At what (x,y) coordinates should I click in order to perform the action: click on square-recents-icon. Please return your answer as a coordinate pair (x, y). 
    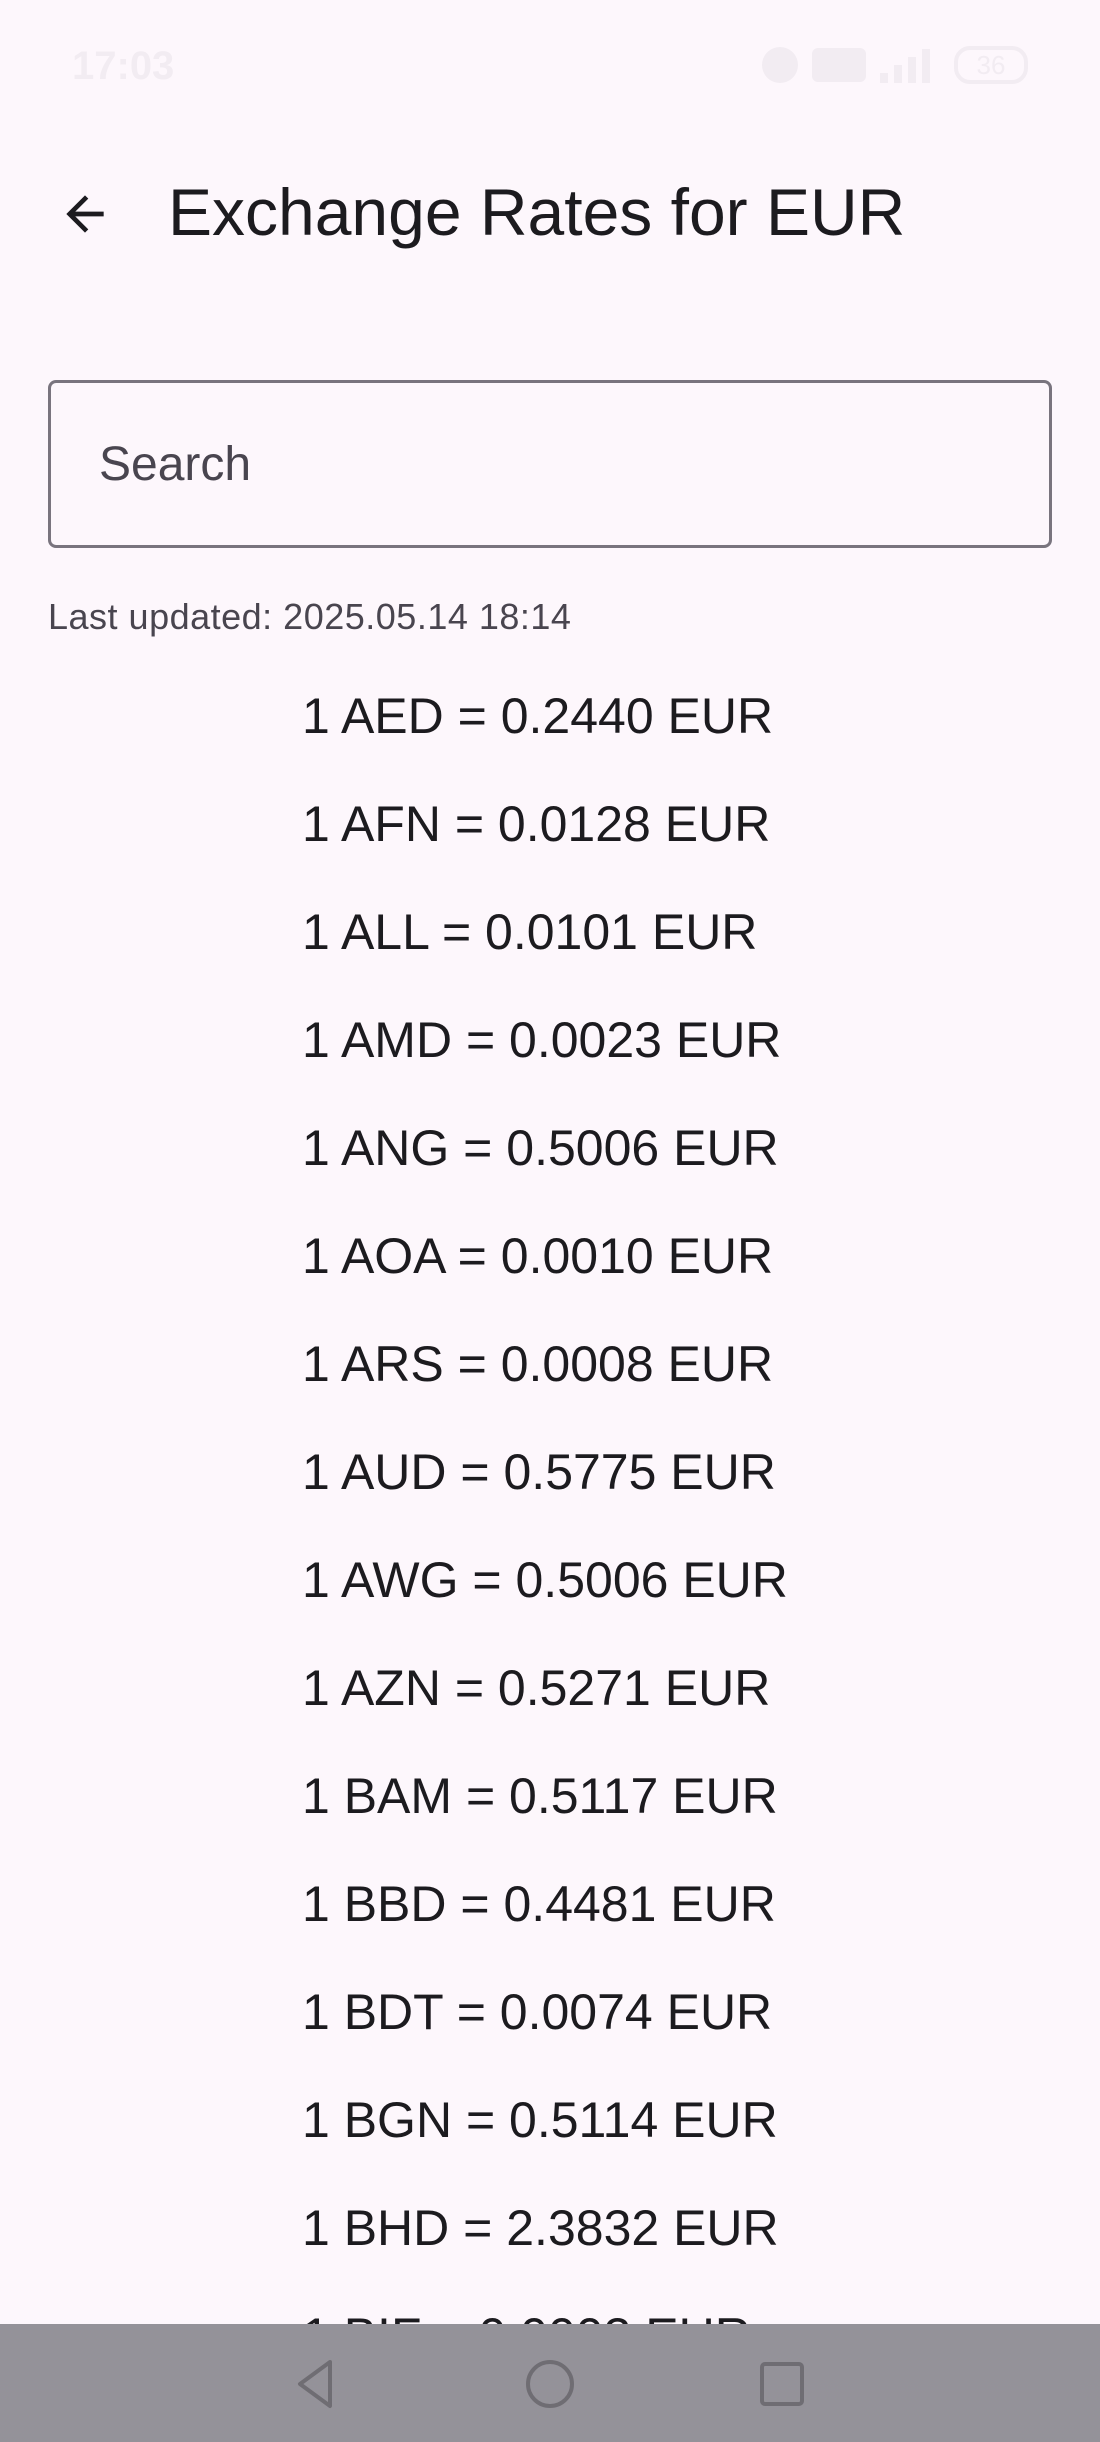
    Looking at the image, I should click on (782, 2384).